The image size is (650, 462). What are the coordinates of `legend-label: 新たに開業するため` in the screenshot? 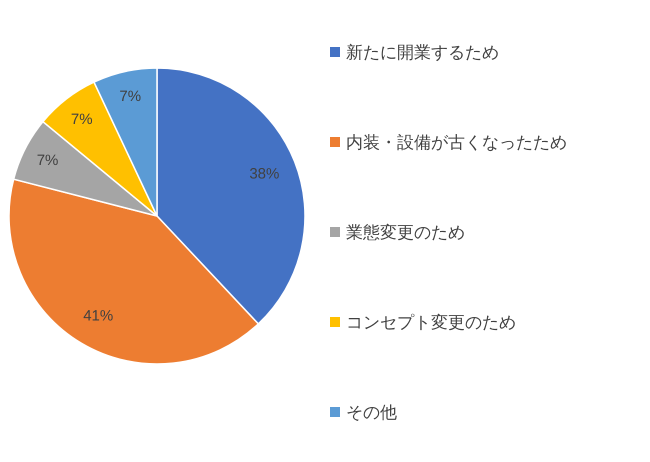 It's located at (422, 52).